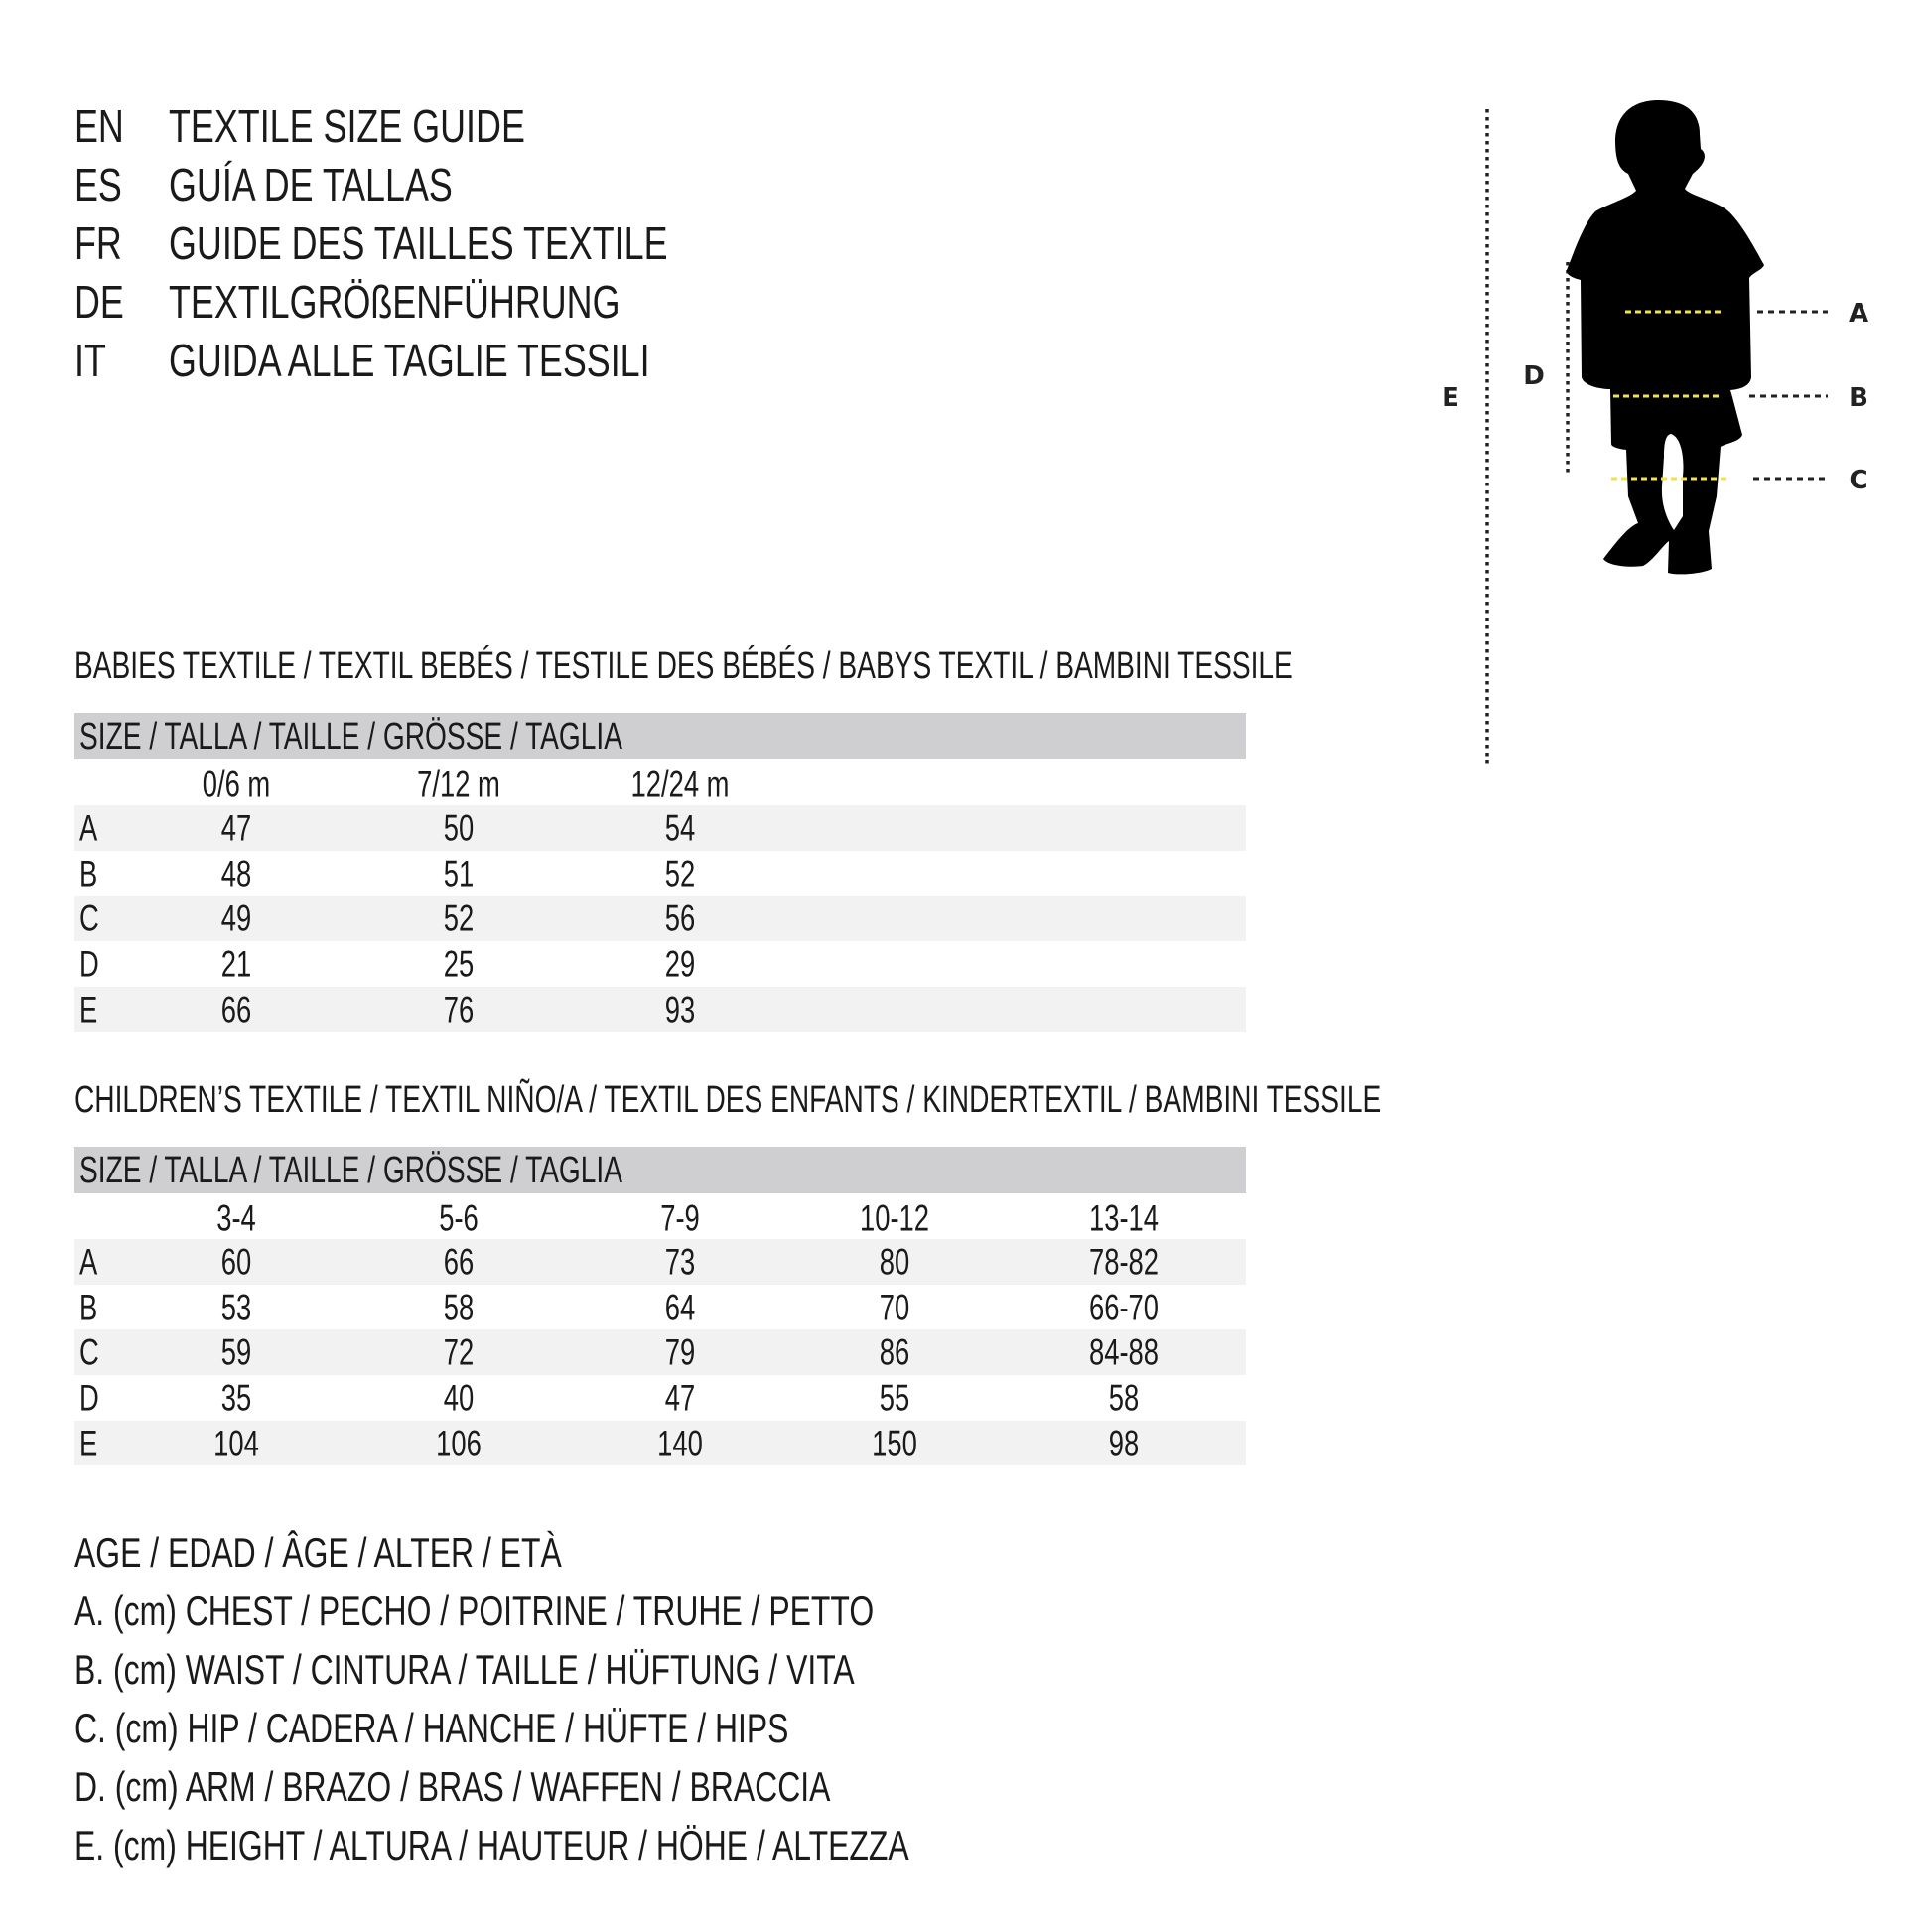 This screenshot has height=1932, width=1932. Describe the element at coordinates (395, 302) in the screenshot. I see `title-text: TEXTILGRÖßENFÜHRUNG` at that location.